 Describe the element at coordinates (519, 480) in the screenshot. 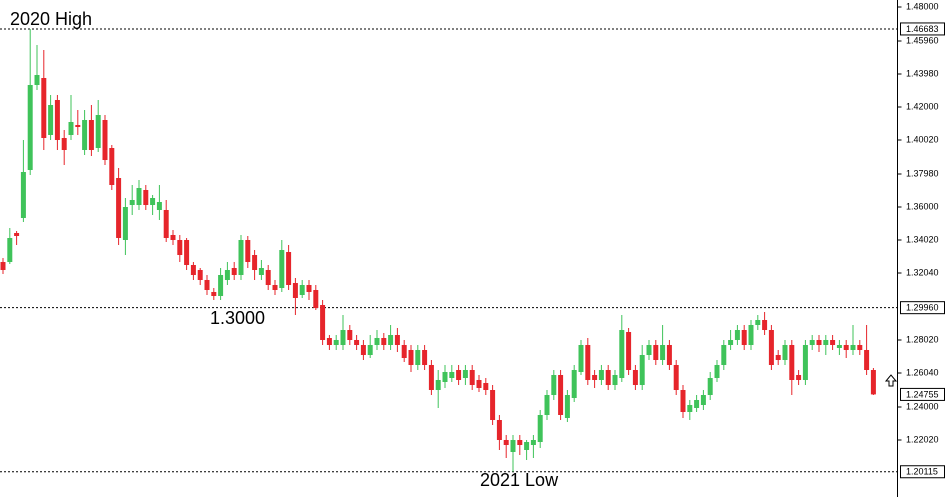

I see `annotation: 2021 Low` at that location.